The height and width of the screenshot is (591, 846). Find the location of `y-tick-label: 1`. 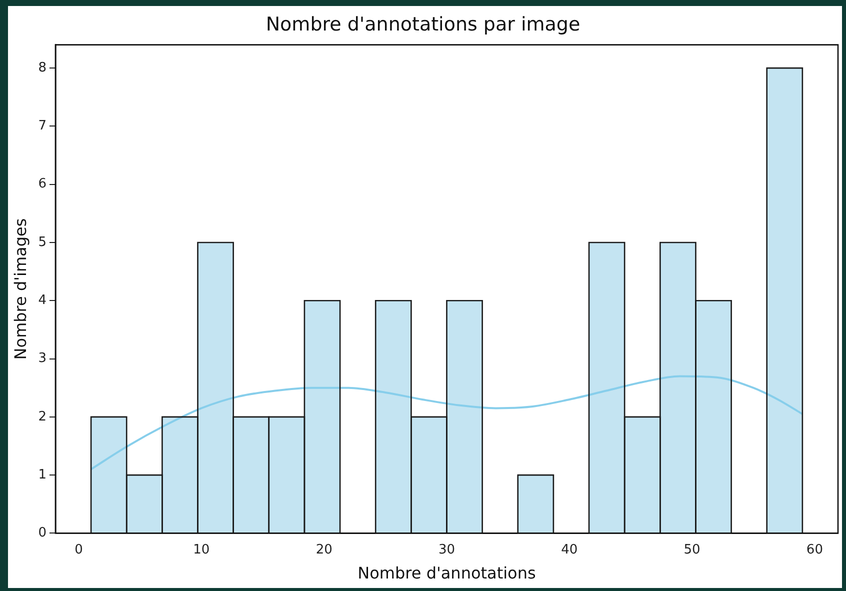

y-tick-label: 1 is located at coordinates (42, 474).